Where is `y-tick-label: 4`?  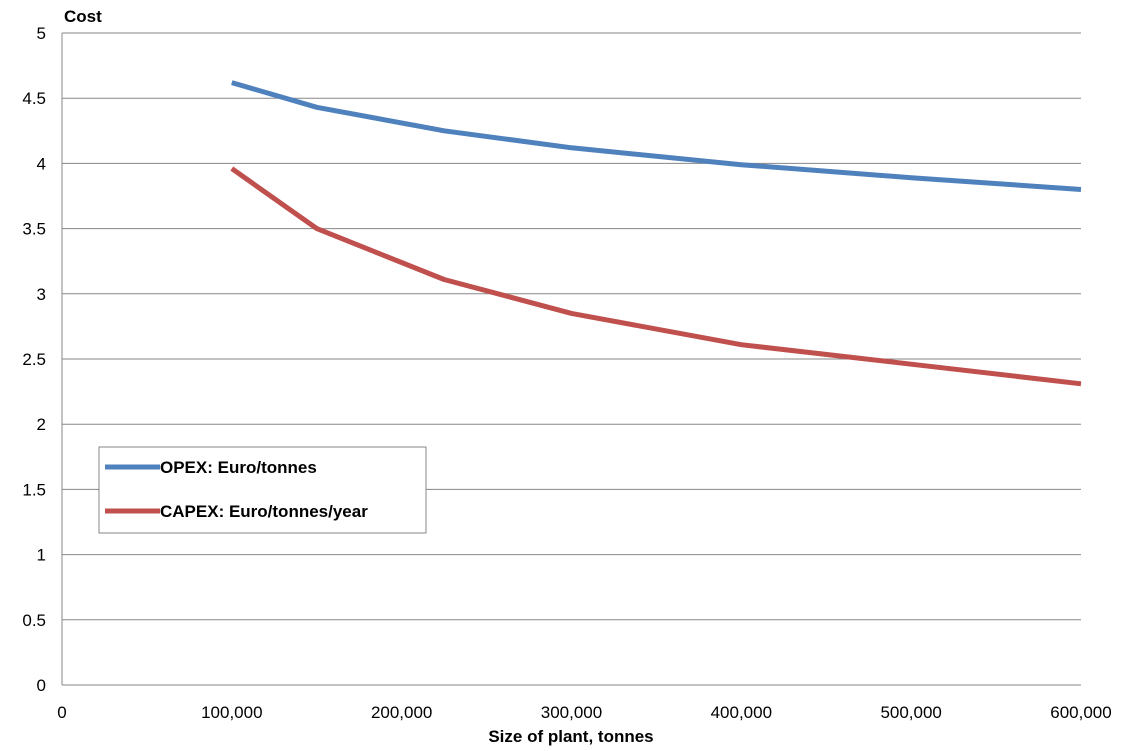
y-tick-label: 4 is located at coordinates (41, 163).